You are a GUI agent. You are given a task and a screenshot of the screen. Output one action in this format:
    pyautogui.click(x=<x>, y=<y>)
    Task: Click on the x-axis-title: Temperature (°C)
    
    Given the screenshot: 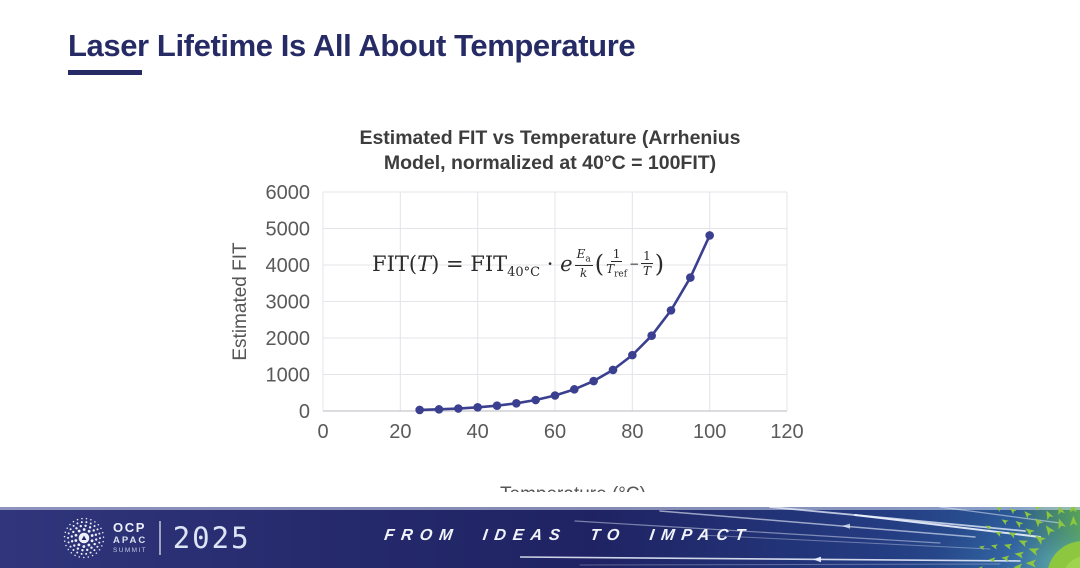 What is the action you would take?
    pyautogui.click(x=573, y=488)
    